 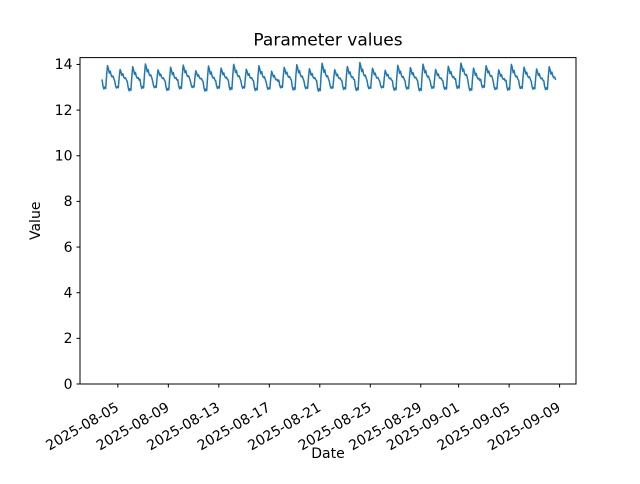 What do you see at coordinates (68, 248) in the screenshot?
I see `y-tick-label: 6` at bounding box center [68, 248].